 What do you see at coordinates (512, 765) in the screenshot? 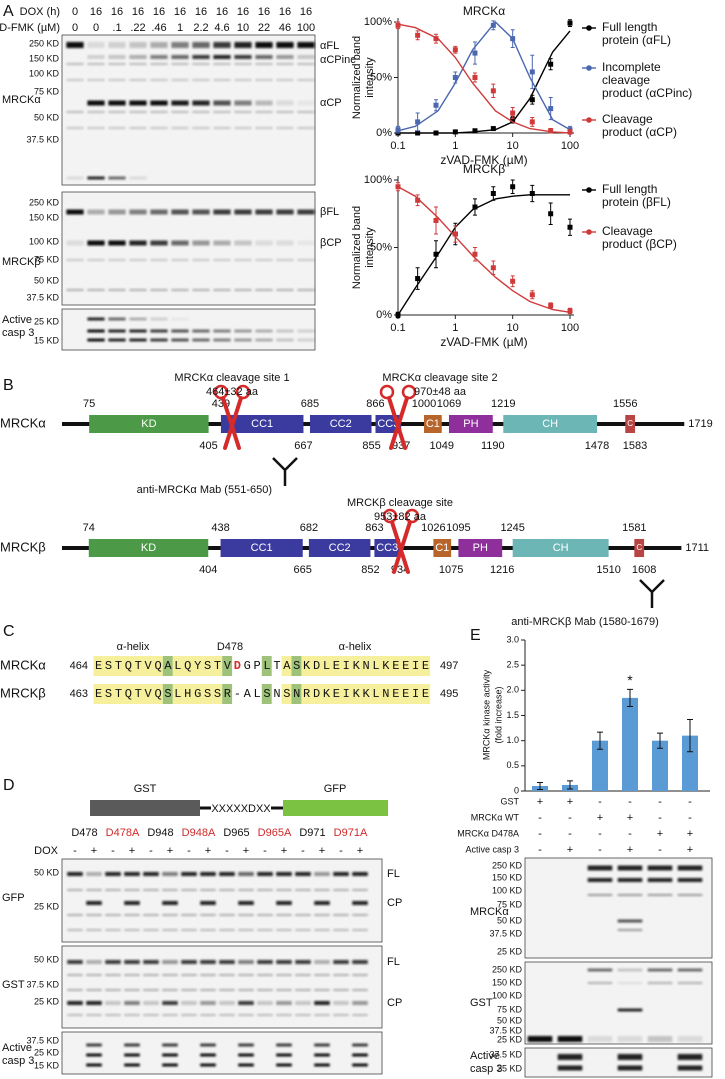
I see `y-tick-label: 0.5` at bounding box center [512, 765].